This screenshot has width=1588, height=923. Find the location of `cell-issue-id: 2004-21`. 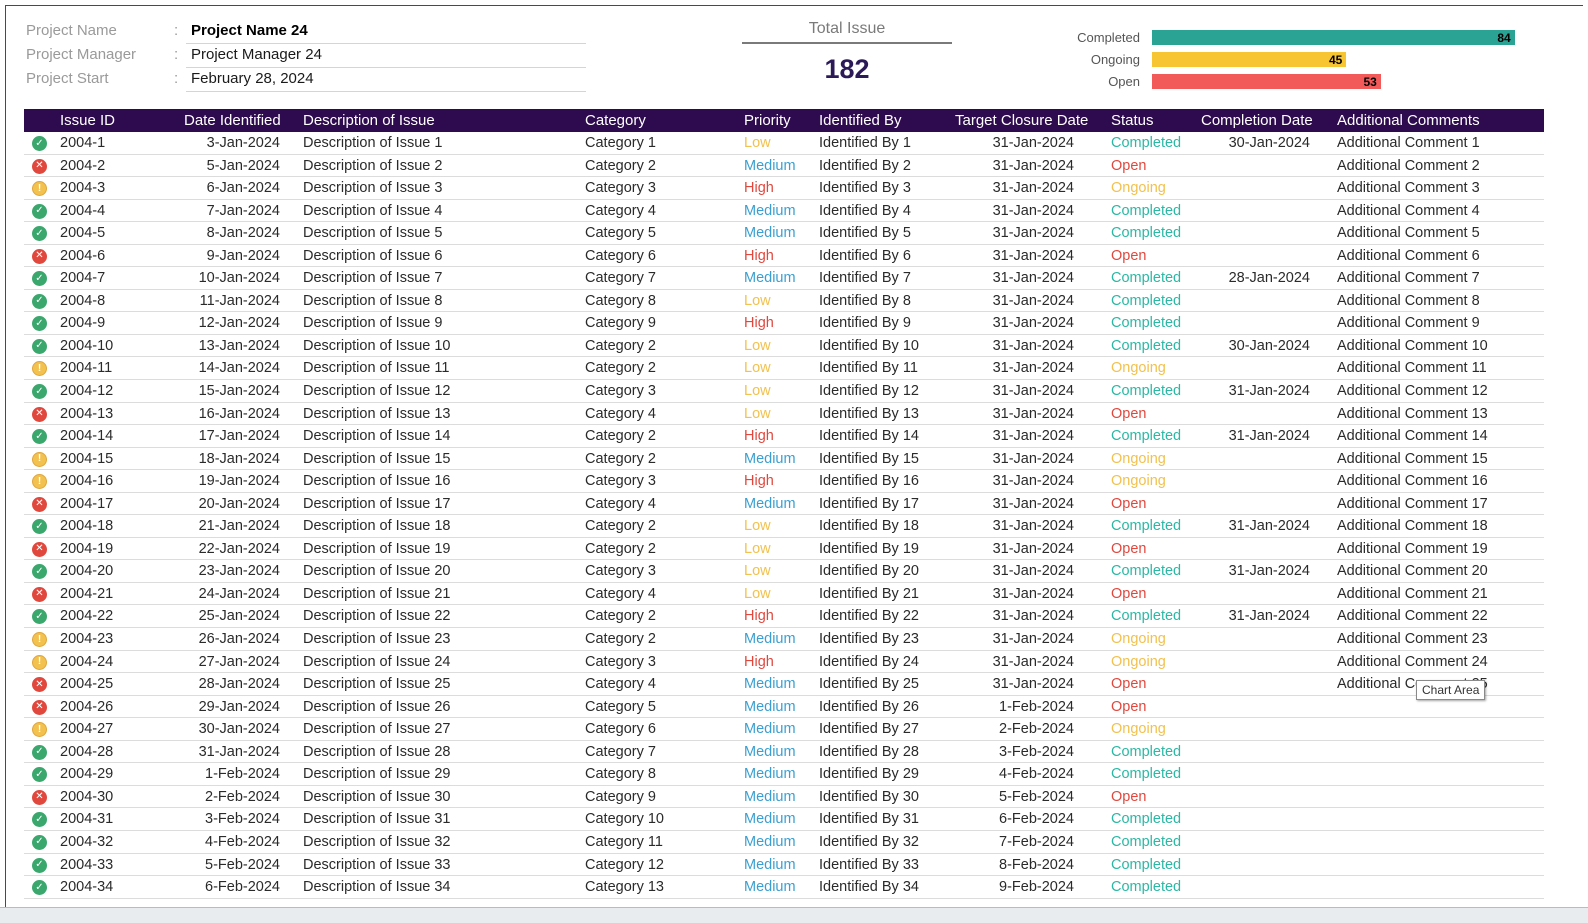

cell-issue-id: 2004-21 is located at coordinates (87, 593).